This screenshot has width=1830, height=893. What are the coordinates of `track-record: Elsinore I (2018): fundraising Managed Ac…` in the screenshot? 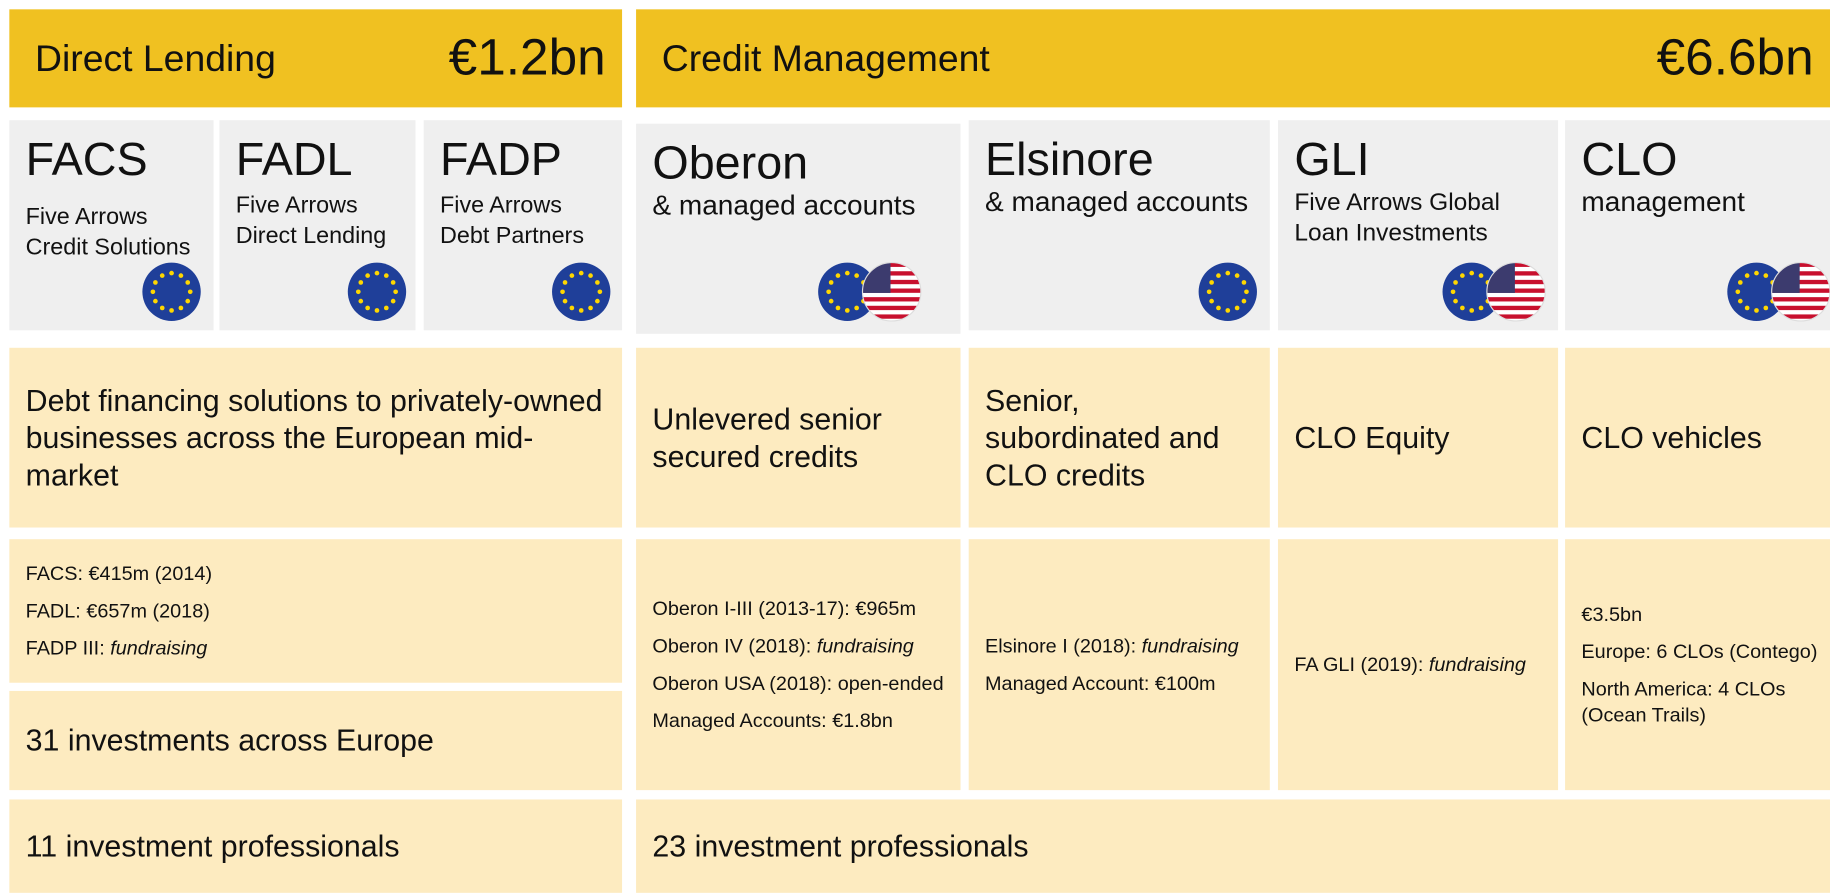 It's located at (1119, 665).